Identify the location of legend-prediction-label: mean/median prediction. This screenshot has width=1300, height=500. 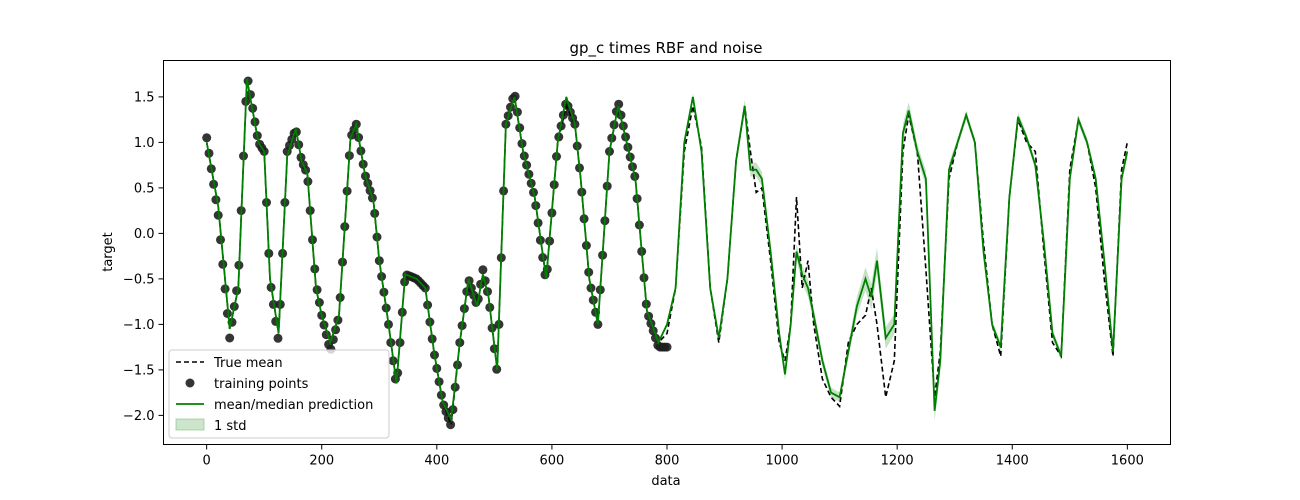
(293, 405).